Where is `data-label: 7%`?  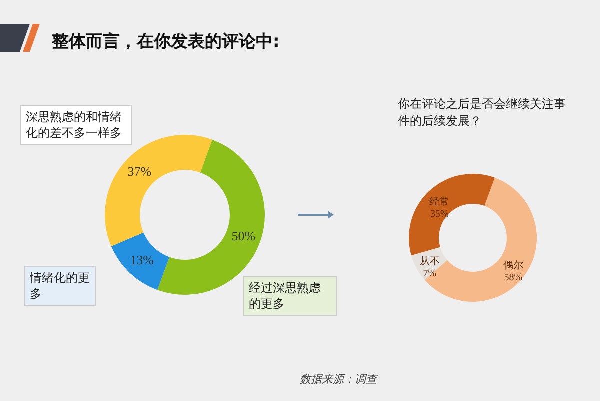
data-label: 7% is located at coordinates (430, 274).